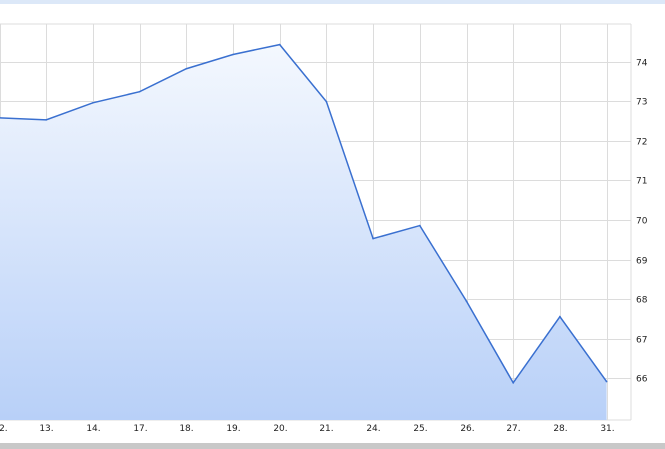 The height and width of the screenshot is (449, 665). I want to click on x-tick-label: 24., so click(373, 429).